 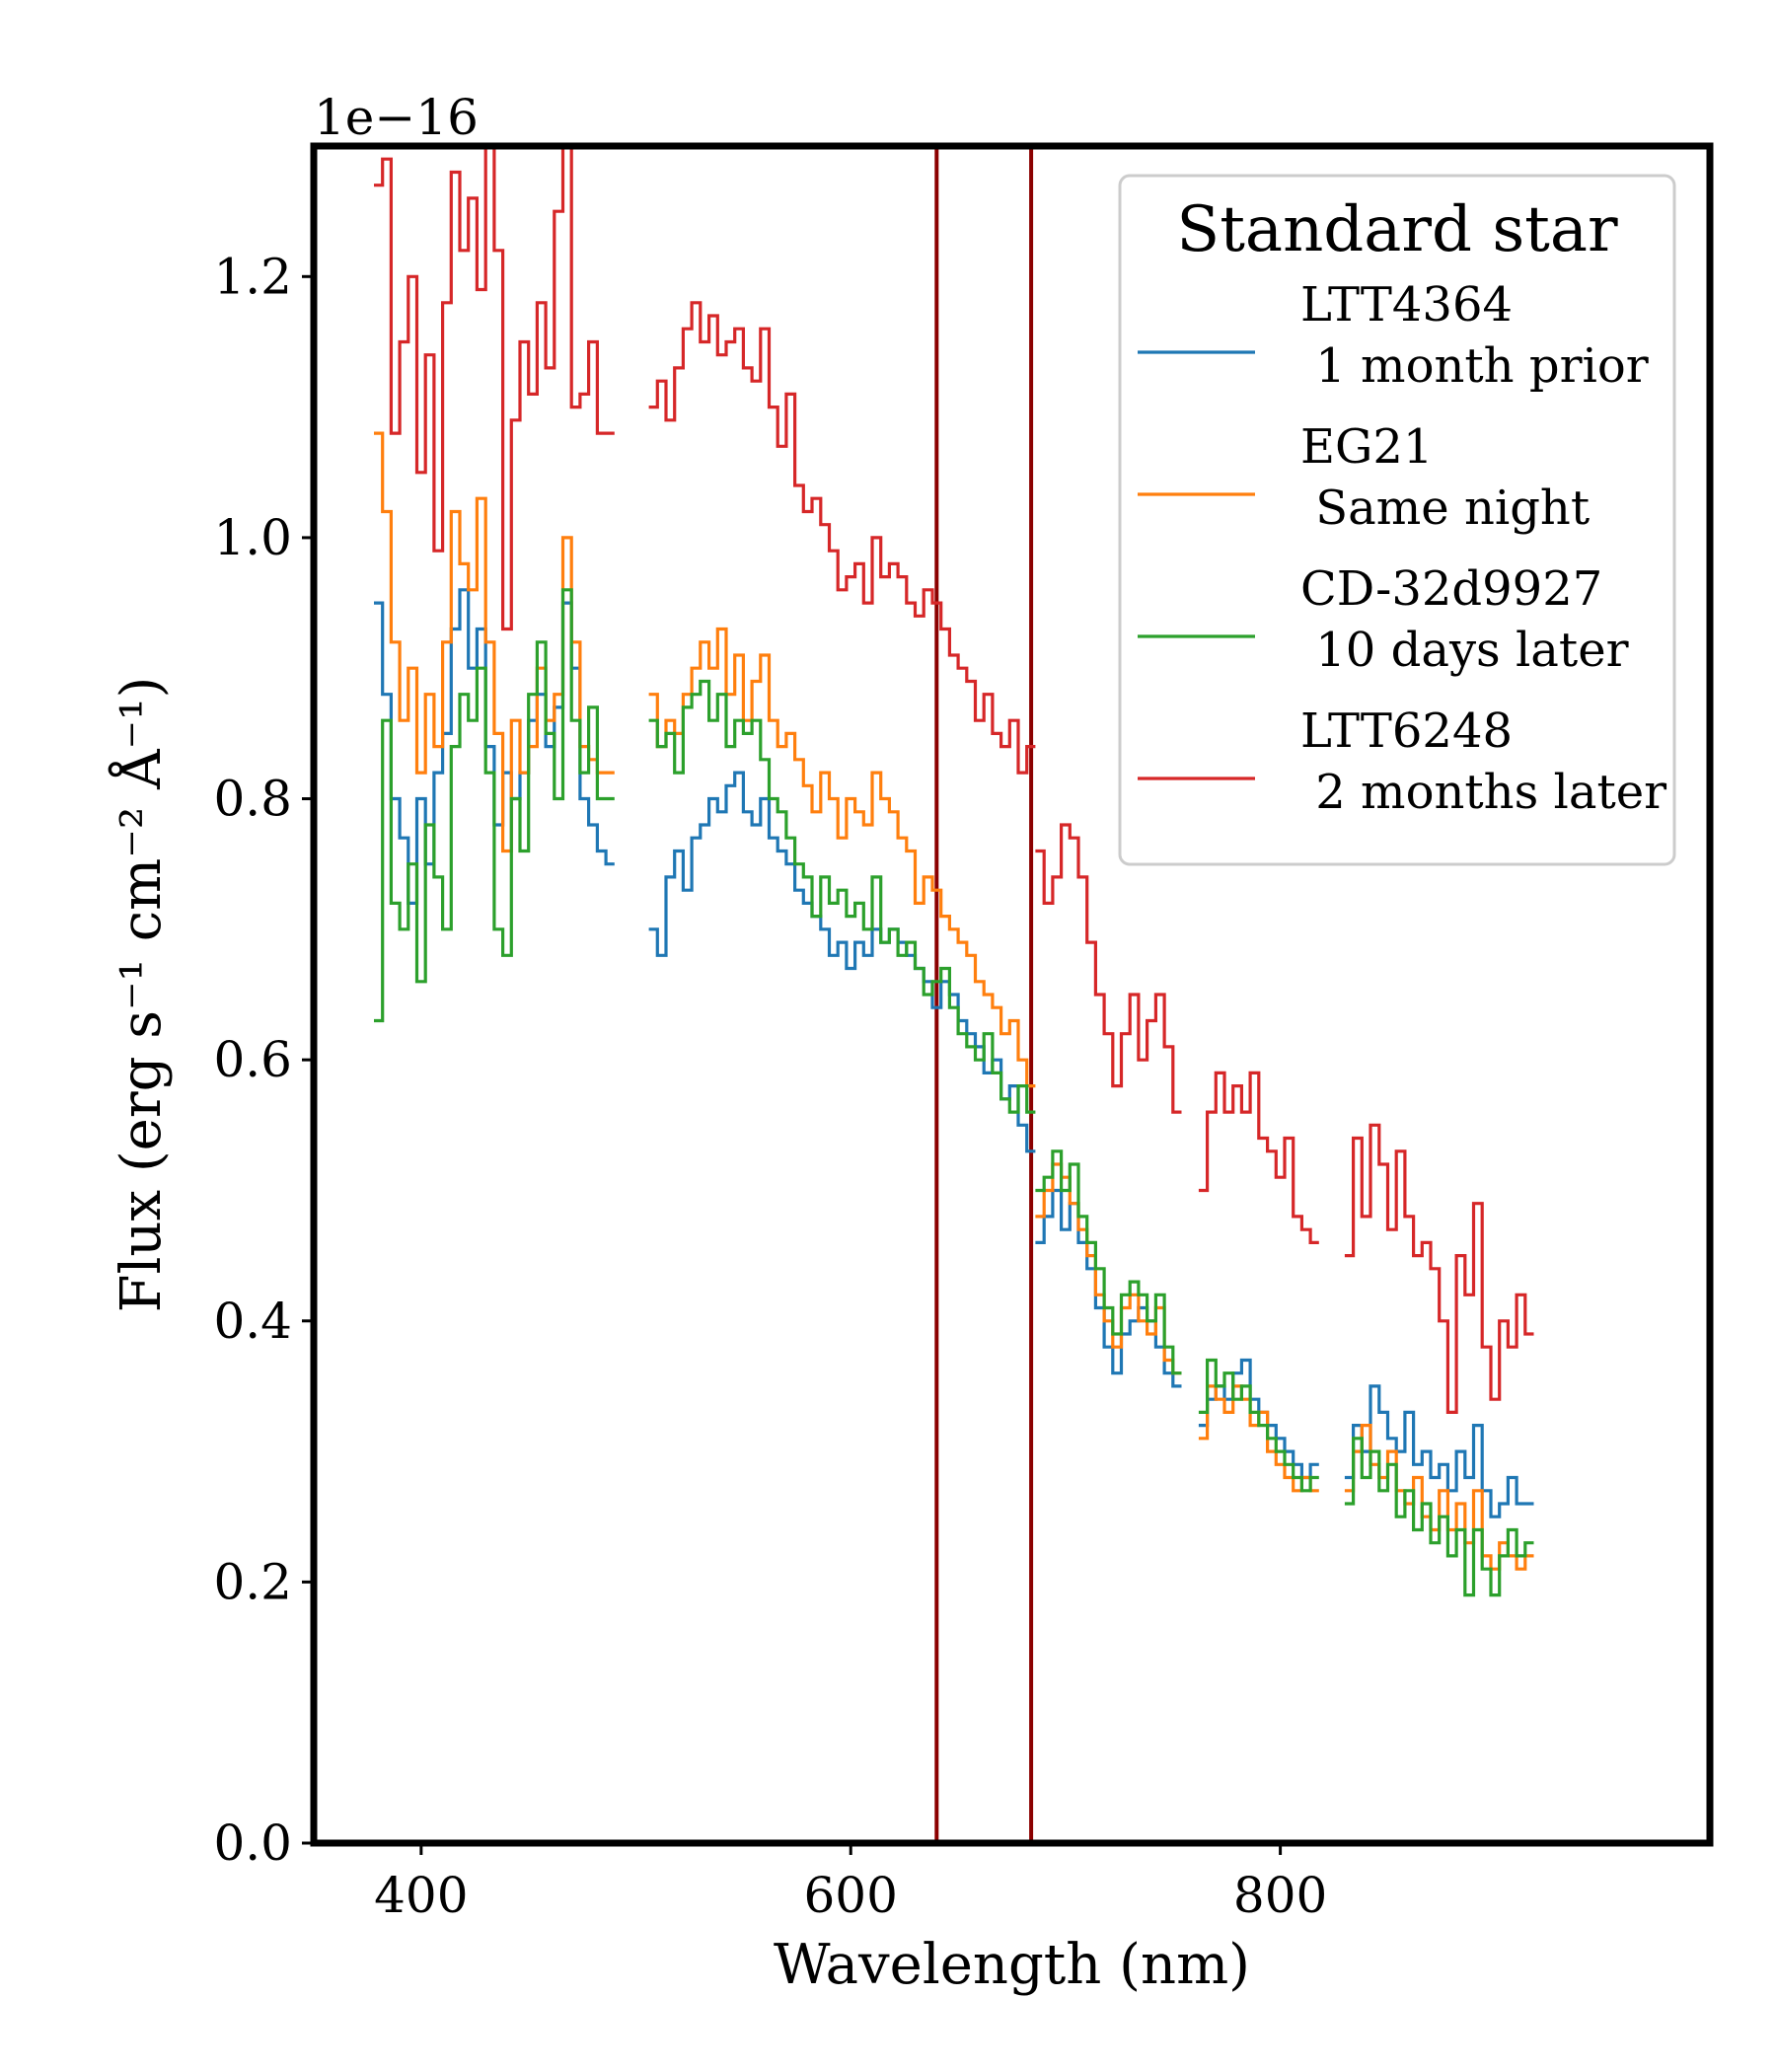 I want to click on y-tick-label: 0.8, so click(x=253, y=800).